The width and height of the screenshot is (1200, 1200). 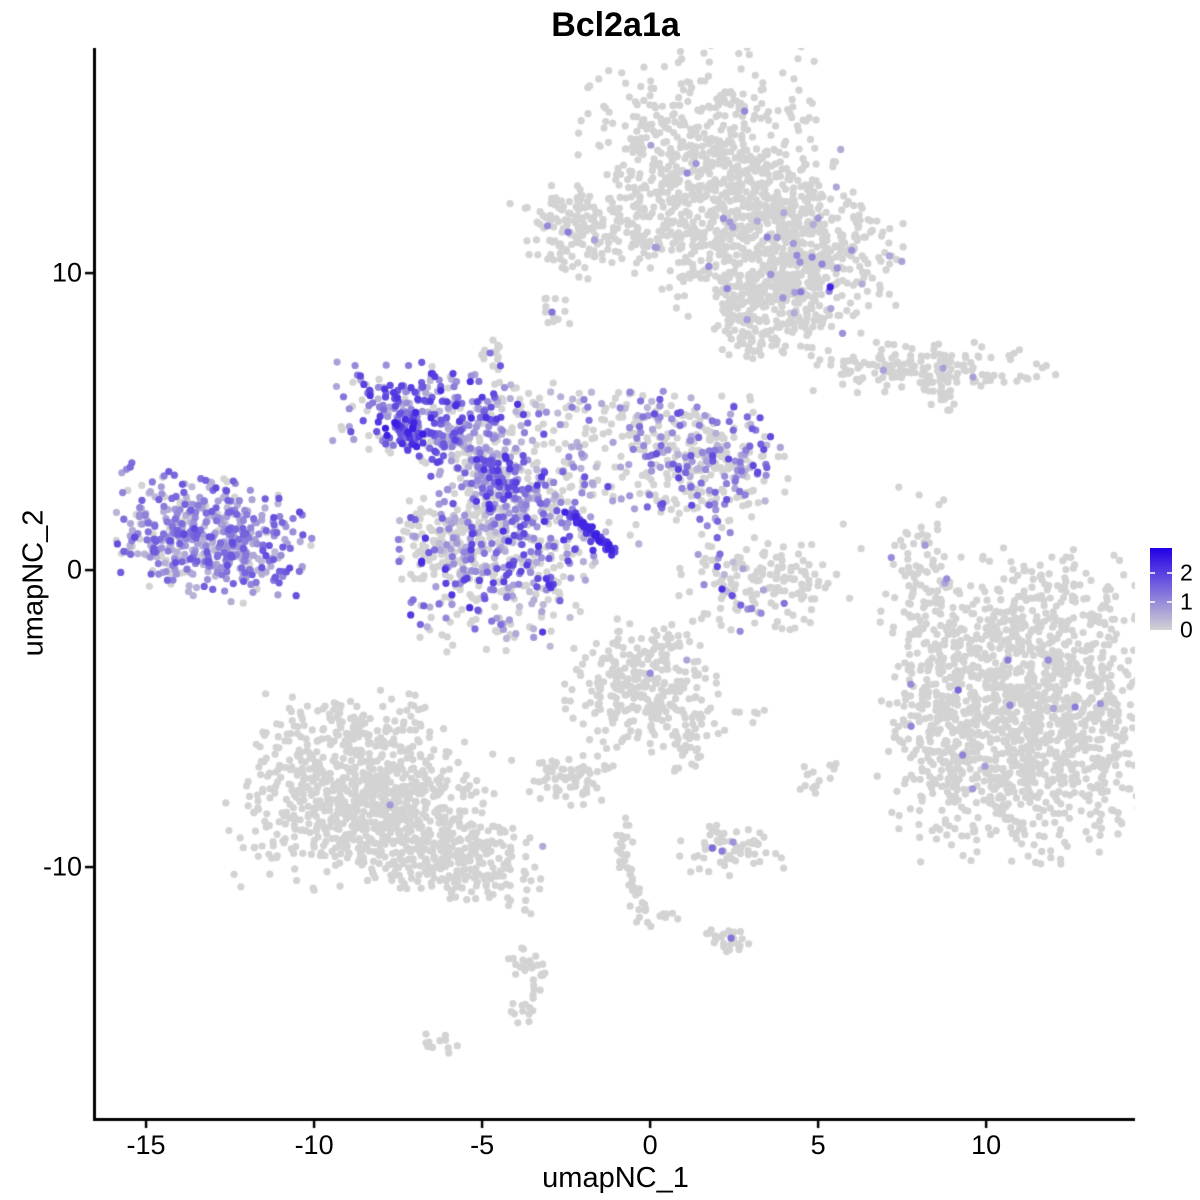 What do you see at coordinates (66, 272) in the screenshot?
I see `y-tick-label: 10` at bounding box center [66, 272].